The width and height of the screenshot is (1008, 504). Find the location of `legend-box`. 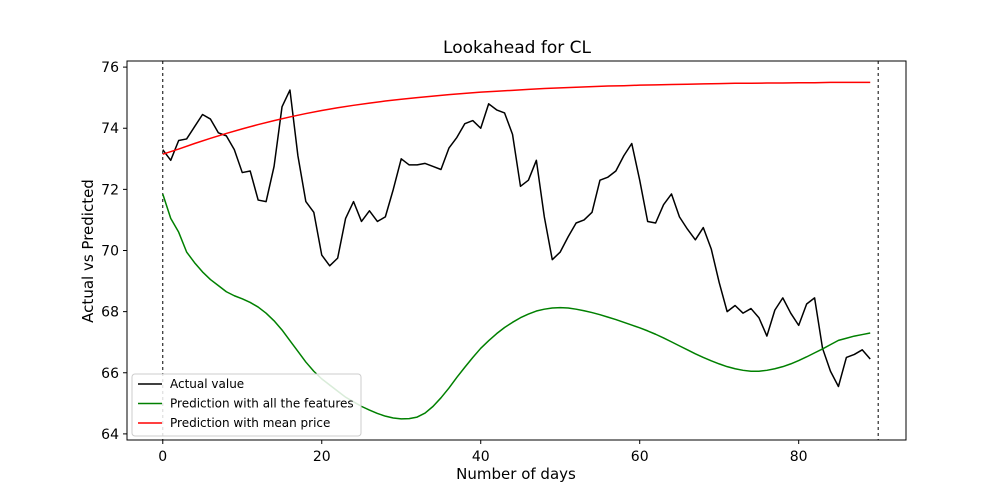

legend-box is located at coordinates (246, 405).